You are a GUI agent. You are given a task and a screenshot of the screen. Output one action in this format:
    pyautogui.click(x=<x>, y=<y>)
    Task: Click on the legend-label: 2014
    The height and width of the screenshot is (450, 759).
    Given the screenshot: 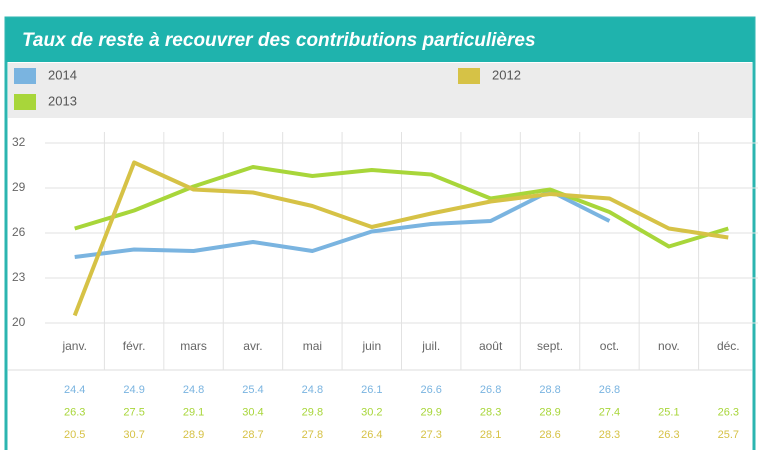 What is the action you would take?
    pyautogui.click(x=62, y=74)
    